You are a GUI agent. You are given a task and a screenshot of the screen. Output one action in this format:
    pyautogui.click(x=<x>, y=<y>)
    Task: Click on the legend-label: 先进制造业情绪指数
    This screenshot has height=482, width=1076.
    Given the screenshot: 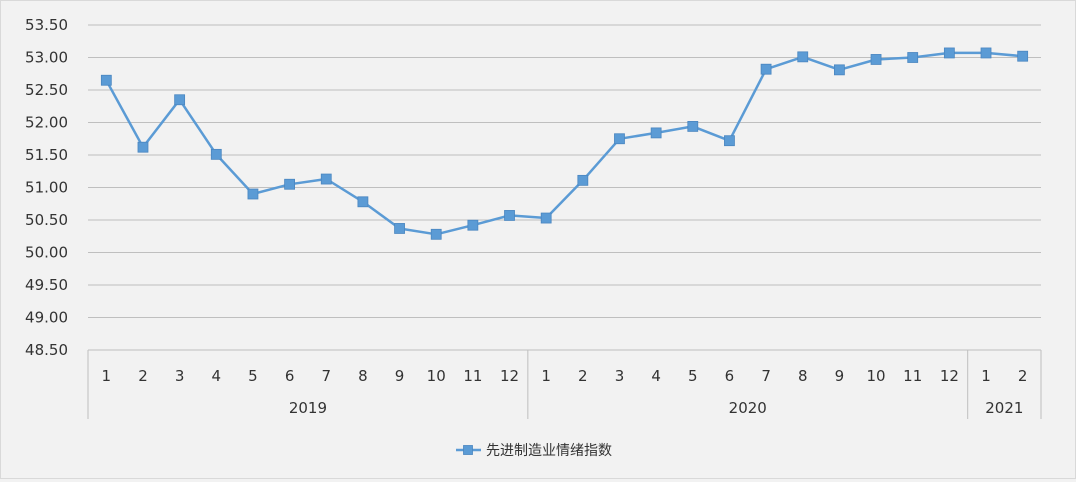 What is the action you would take?
    pyautogui.click(x=549, y=451)
    